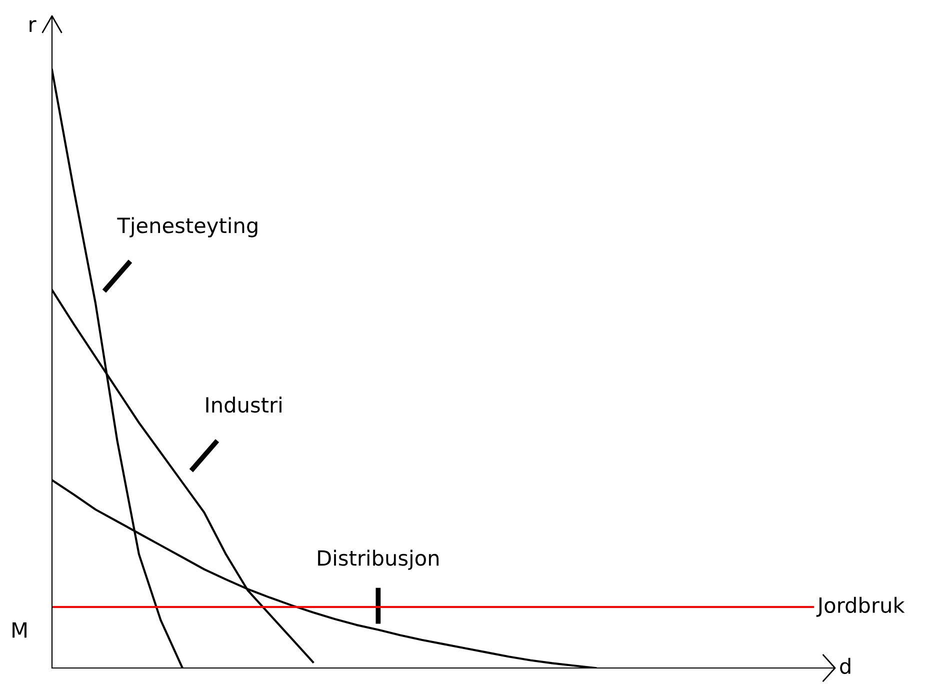 The width and height of the screenshot is (934, 684). Describe the element at coordinates (187, 227) in the screenshot. I see `series-label: Tjenesteyting` at that location.